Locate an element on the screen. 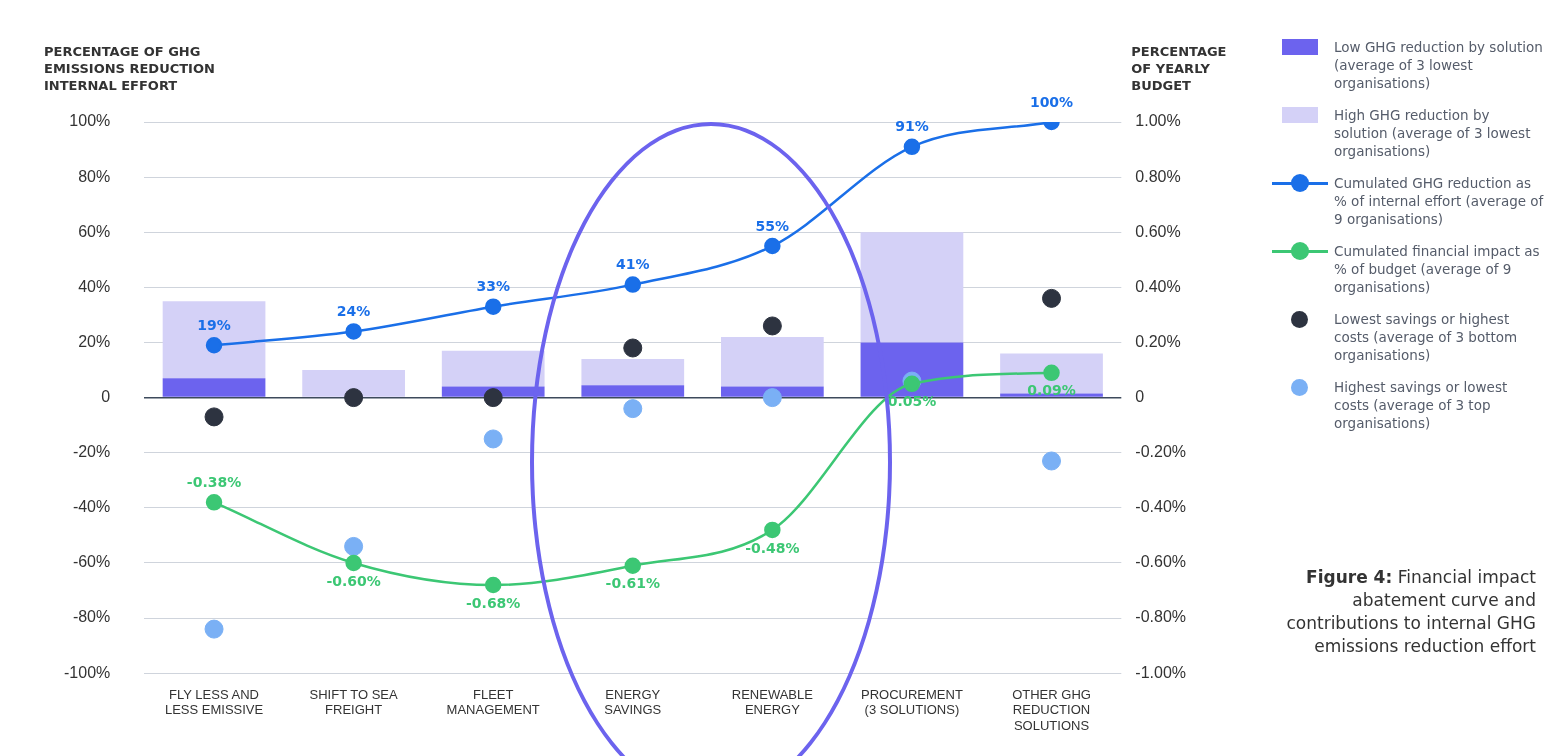 This screenshot has width=1550, height=756. y-tick-label: 20% is located at coordinates (94, 341).